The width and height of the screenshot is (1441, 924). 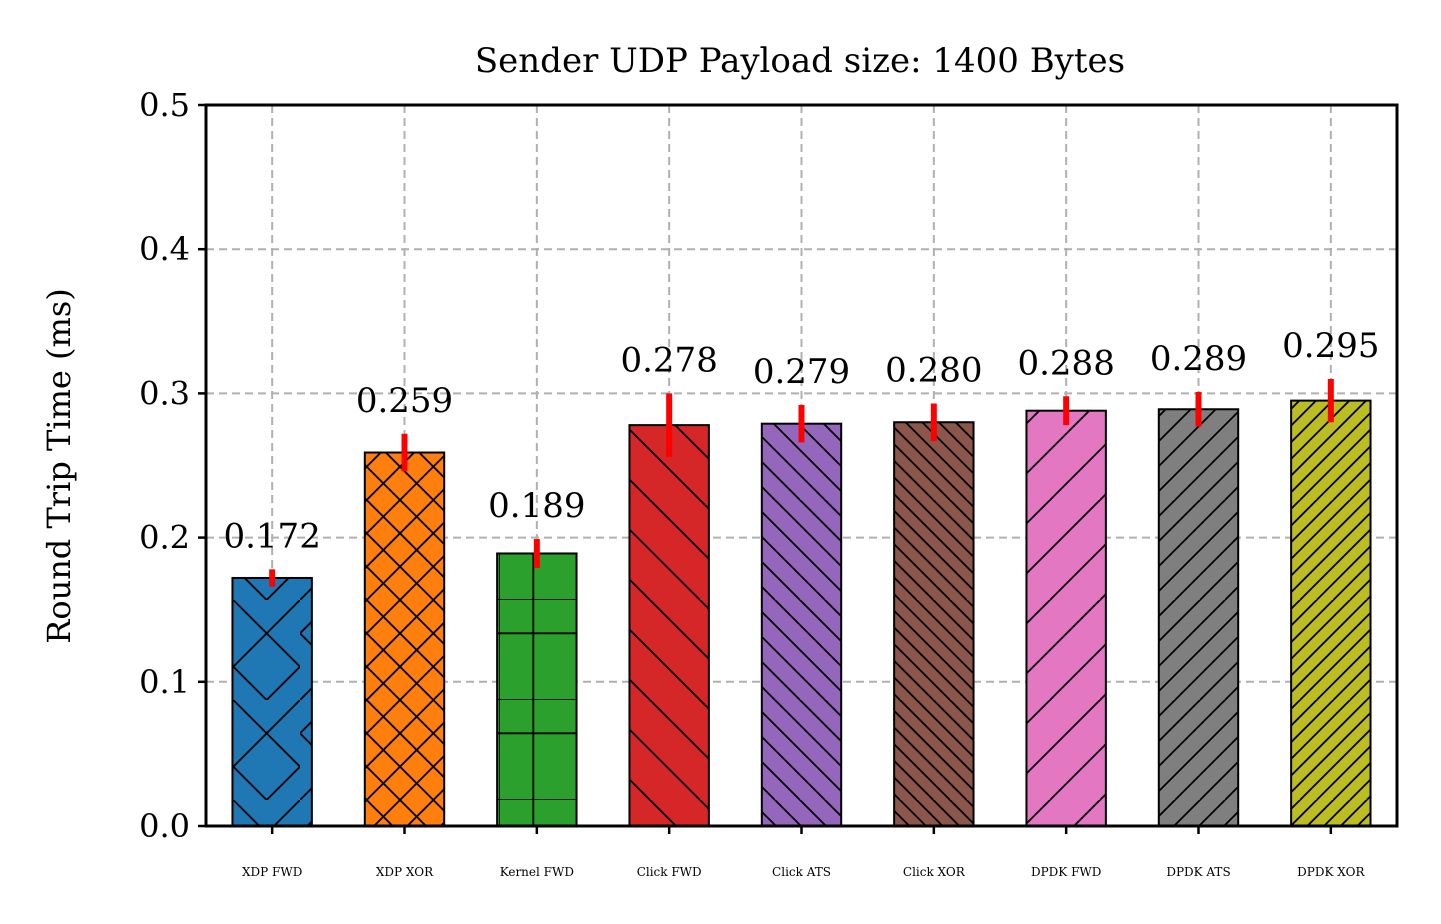 What do you see at coordinates (1065, 363) in the screenshot?
I see `data-label: 0.288` at bounding box center [1065, 363].